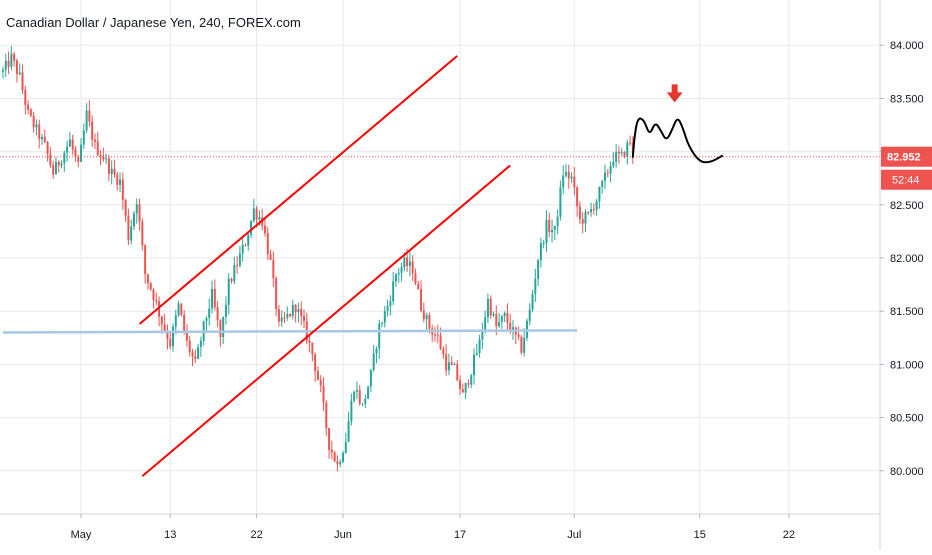 This screenshot has width=932, height=555. Describe the element at coordinates (574, 535) in the screenshot. I see `time-tick-label: Jul` at that location.